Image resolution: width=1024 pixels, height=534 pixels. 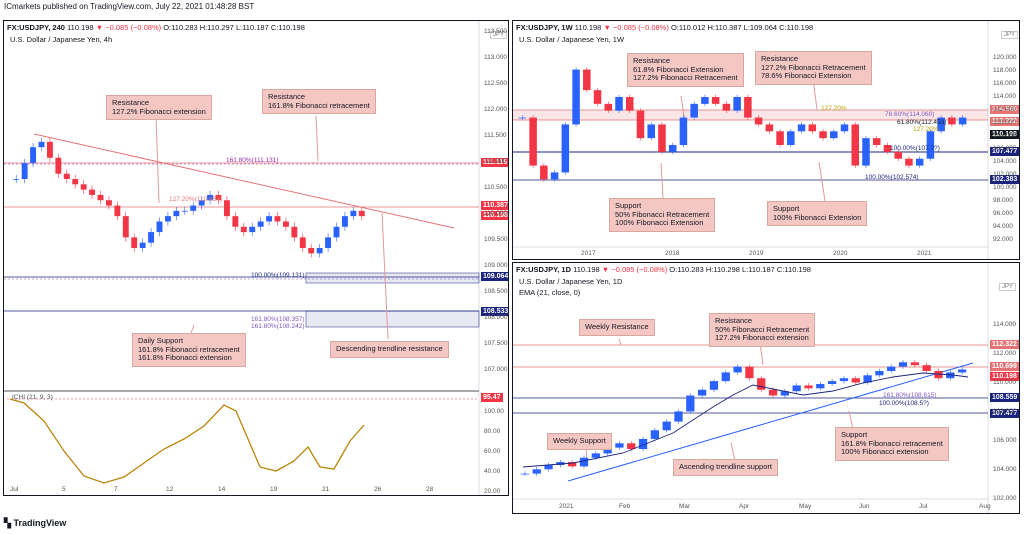 I want to click on note-resistance: Resistance 127.2% Fibonacci extension, so click(x=159, y=107).